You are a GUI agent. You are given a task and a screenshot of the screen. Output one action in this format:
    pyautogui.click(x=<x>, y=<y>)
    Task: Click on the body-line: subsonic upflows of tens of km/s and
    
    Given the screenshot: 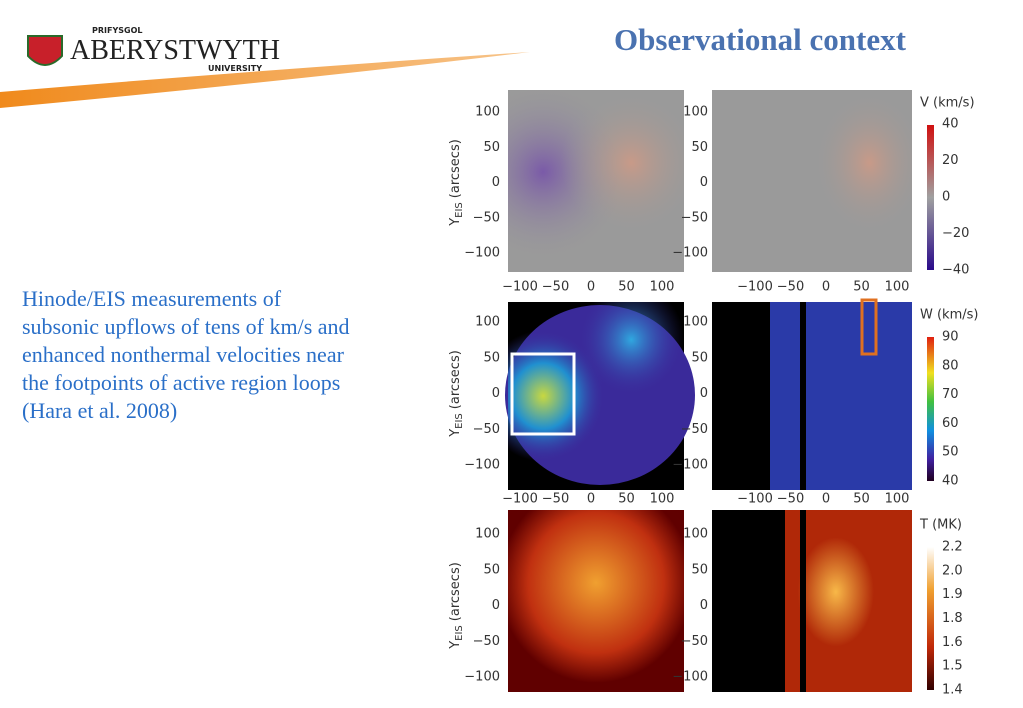 What is the action you would take?
    pyautogui.click(x=186, y=326)
    